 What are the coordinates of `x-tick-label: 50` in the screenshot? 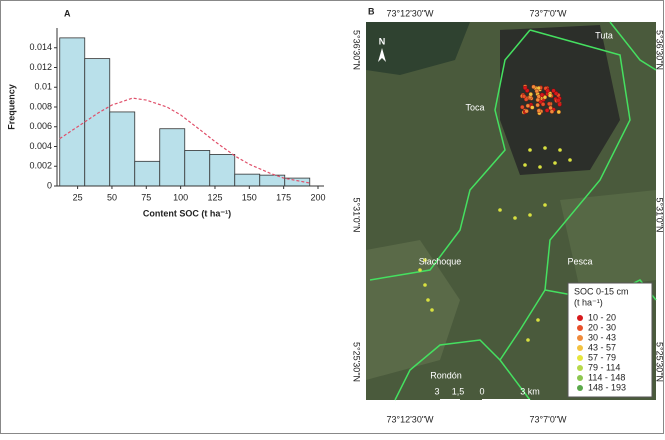 It's located at (112, 197).